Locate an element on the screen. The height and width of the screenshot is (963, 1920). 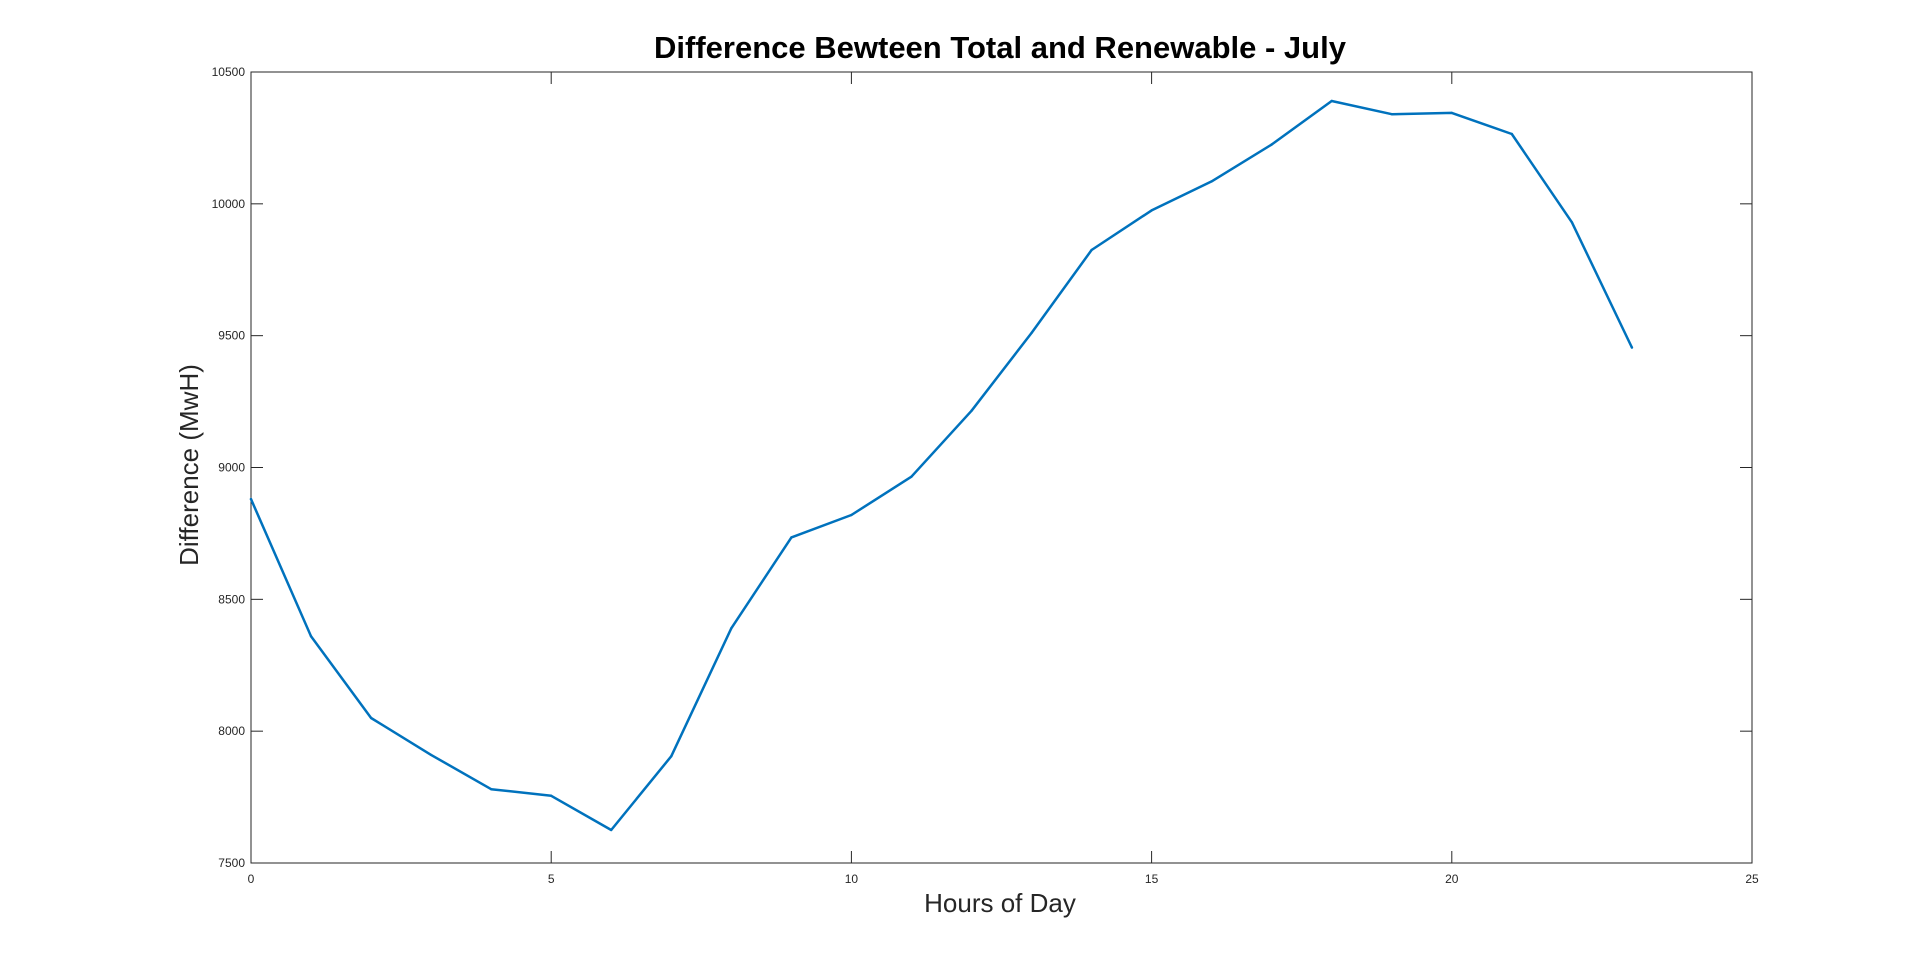
y-tick-label: 7500 is located at coordinates (231, 863).